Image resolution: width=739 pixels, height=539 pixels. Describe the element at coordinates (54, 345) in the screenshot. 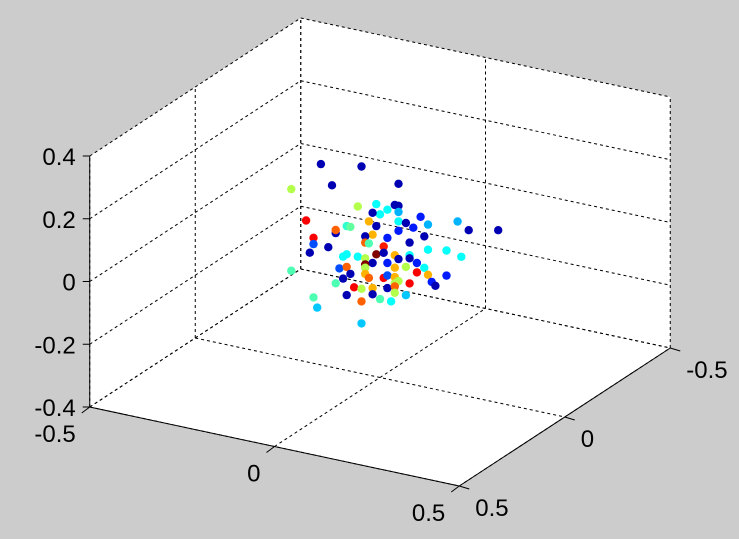

I see `z-tick-label: -0.2` at that location.